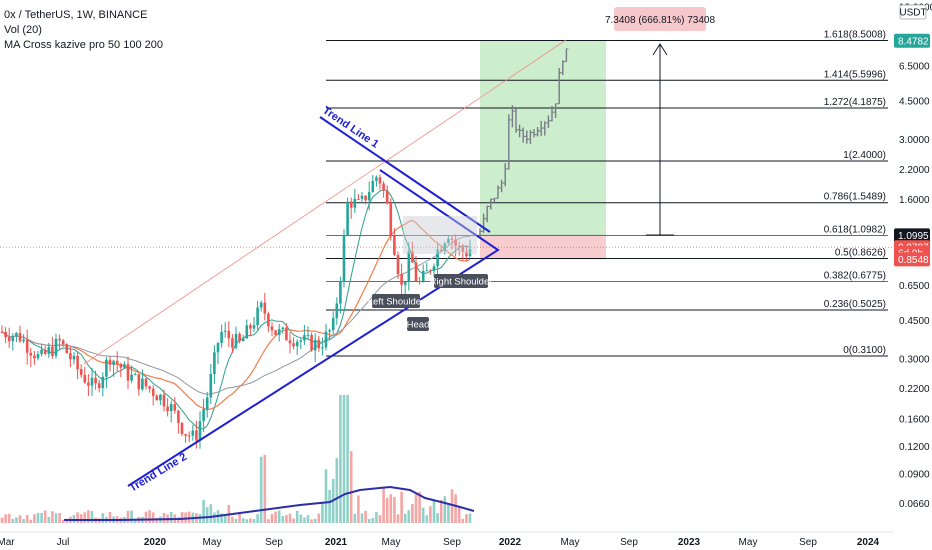 The width and height of the screenshot is (932, 550). Describe the element at coordinates (83, 45) in the screenshot. I see `ma-cross-indicator-label: MA Cross kazive pro 50 100 200` at that location.